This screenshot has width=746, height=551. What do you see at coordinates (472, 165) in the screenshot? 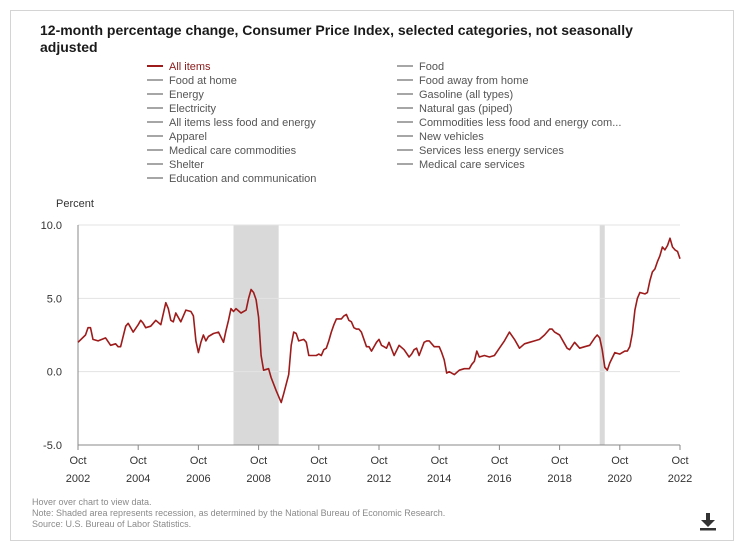
I see `legend-label: Medical care services` at bounding box center [472, 165].